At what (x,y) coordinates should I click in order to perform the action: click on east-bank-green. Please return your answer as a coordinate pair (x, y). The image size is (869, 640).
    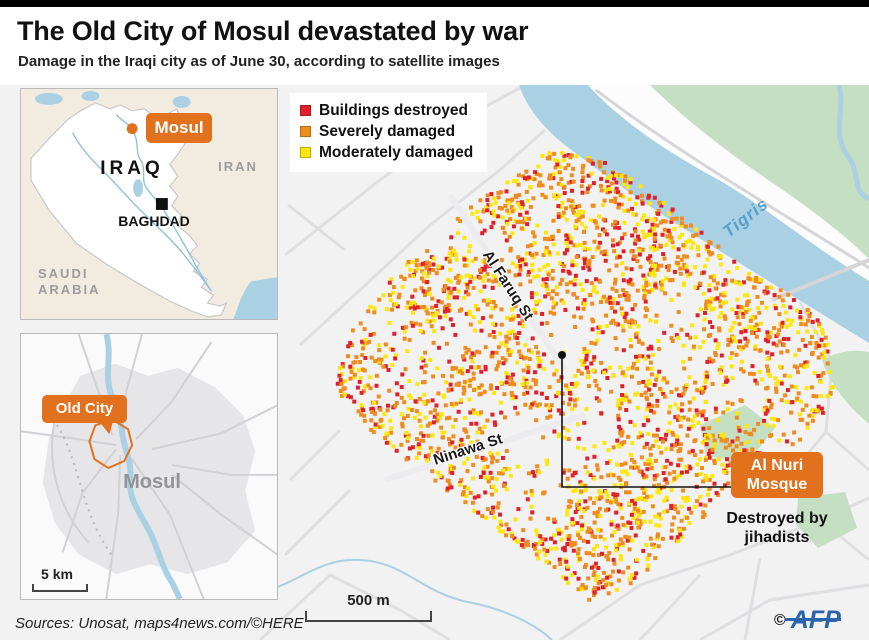
    Looking at the image, I should click on (759, 172).